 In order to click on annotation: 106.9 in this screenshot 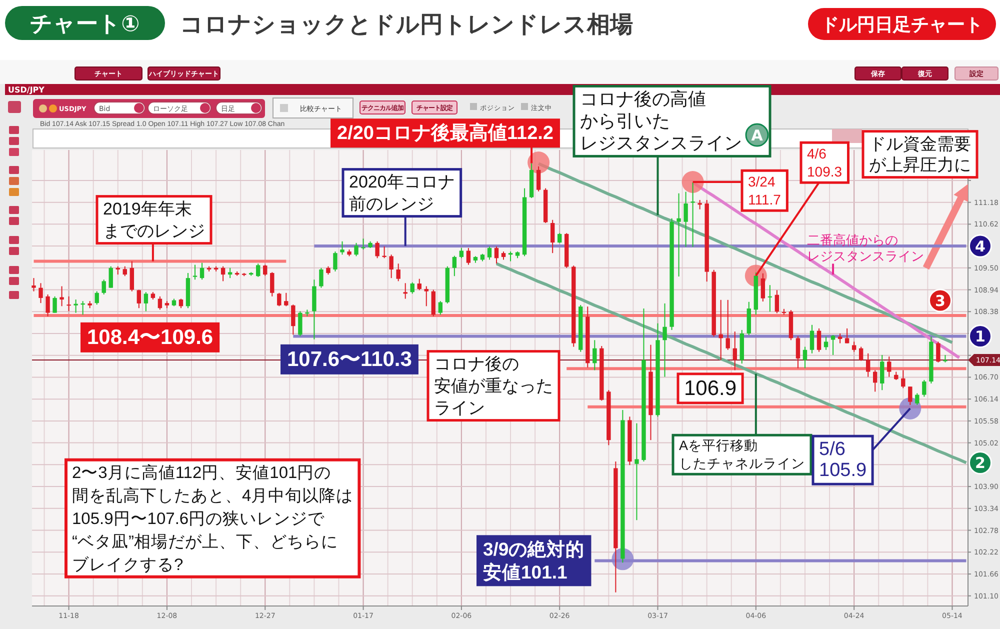, I will do `click(710, 388)`.